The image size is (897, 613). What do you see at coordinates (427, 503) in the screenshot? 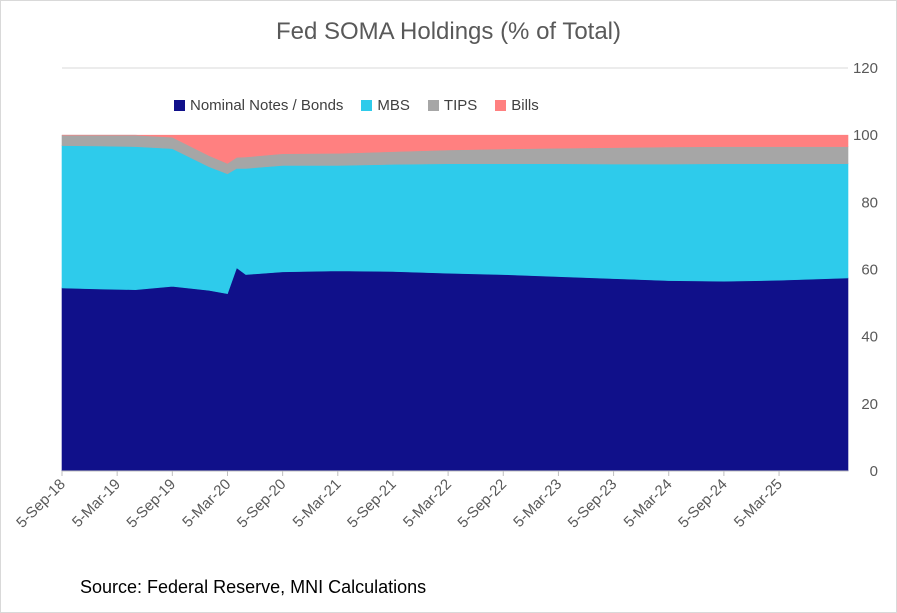
I see `x-tick-label: 5-Mar-22` at bounding box center [427, 503].